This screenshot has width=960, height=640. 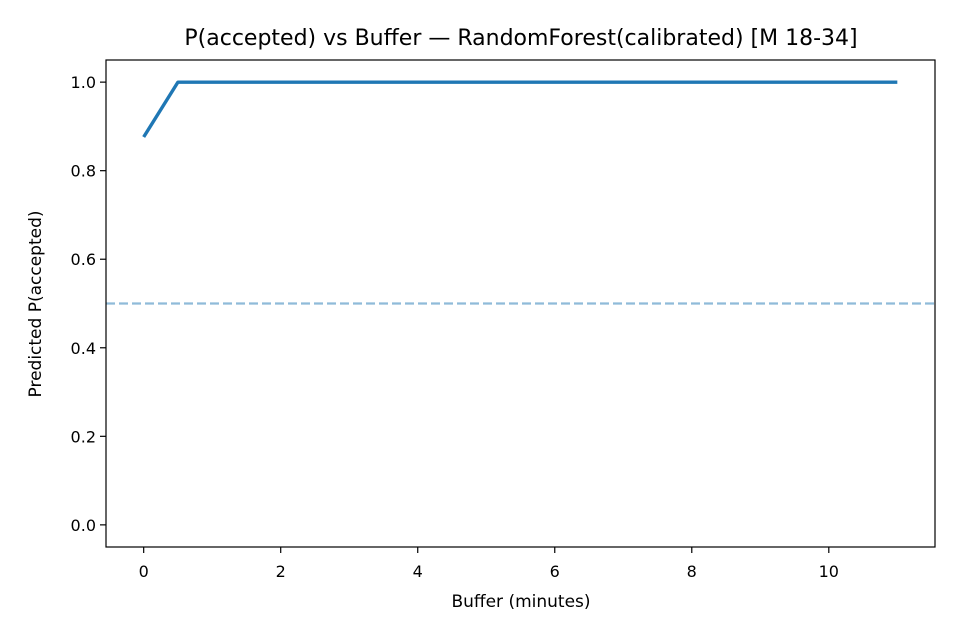 What do you see at coordinates (88, 304) in the screenshot?
I see `y-axis: 0.0 0.2 0.4 0.6 0.8 1.0` at bounding box center [88, 304].